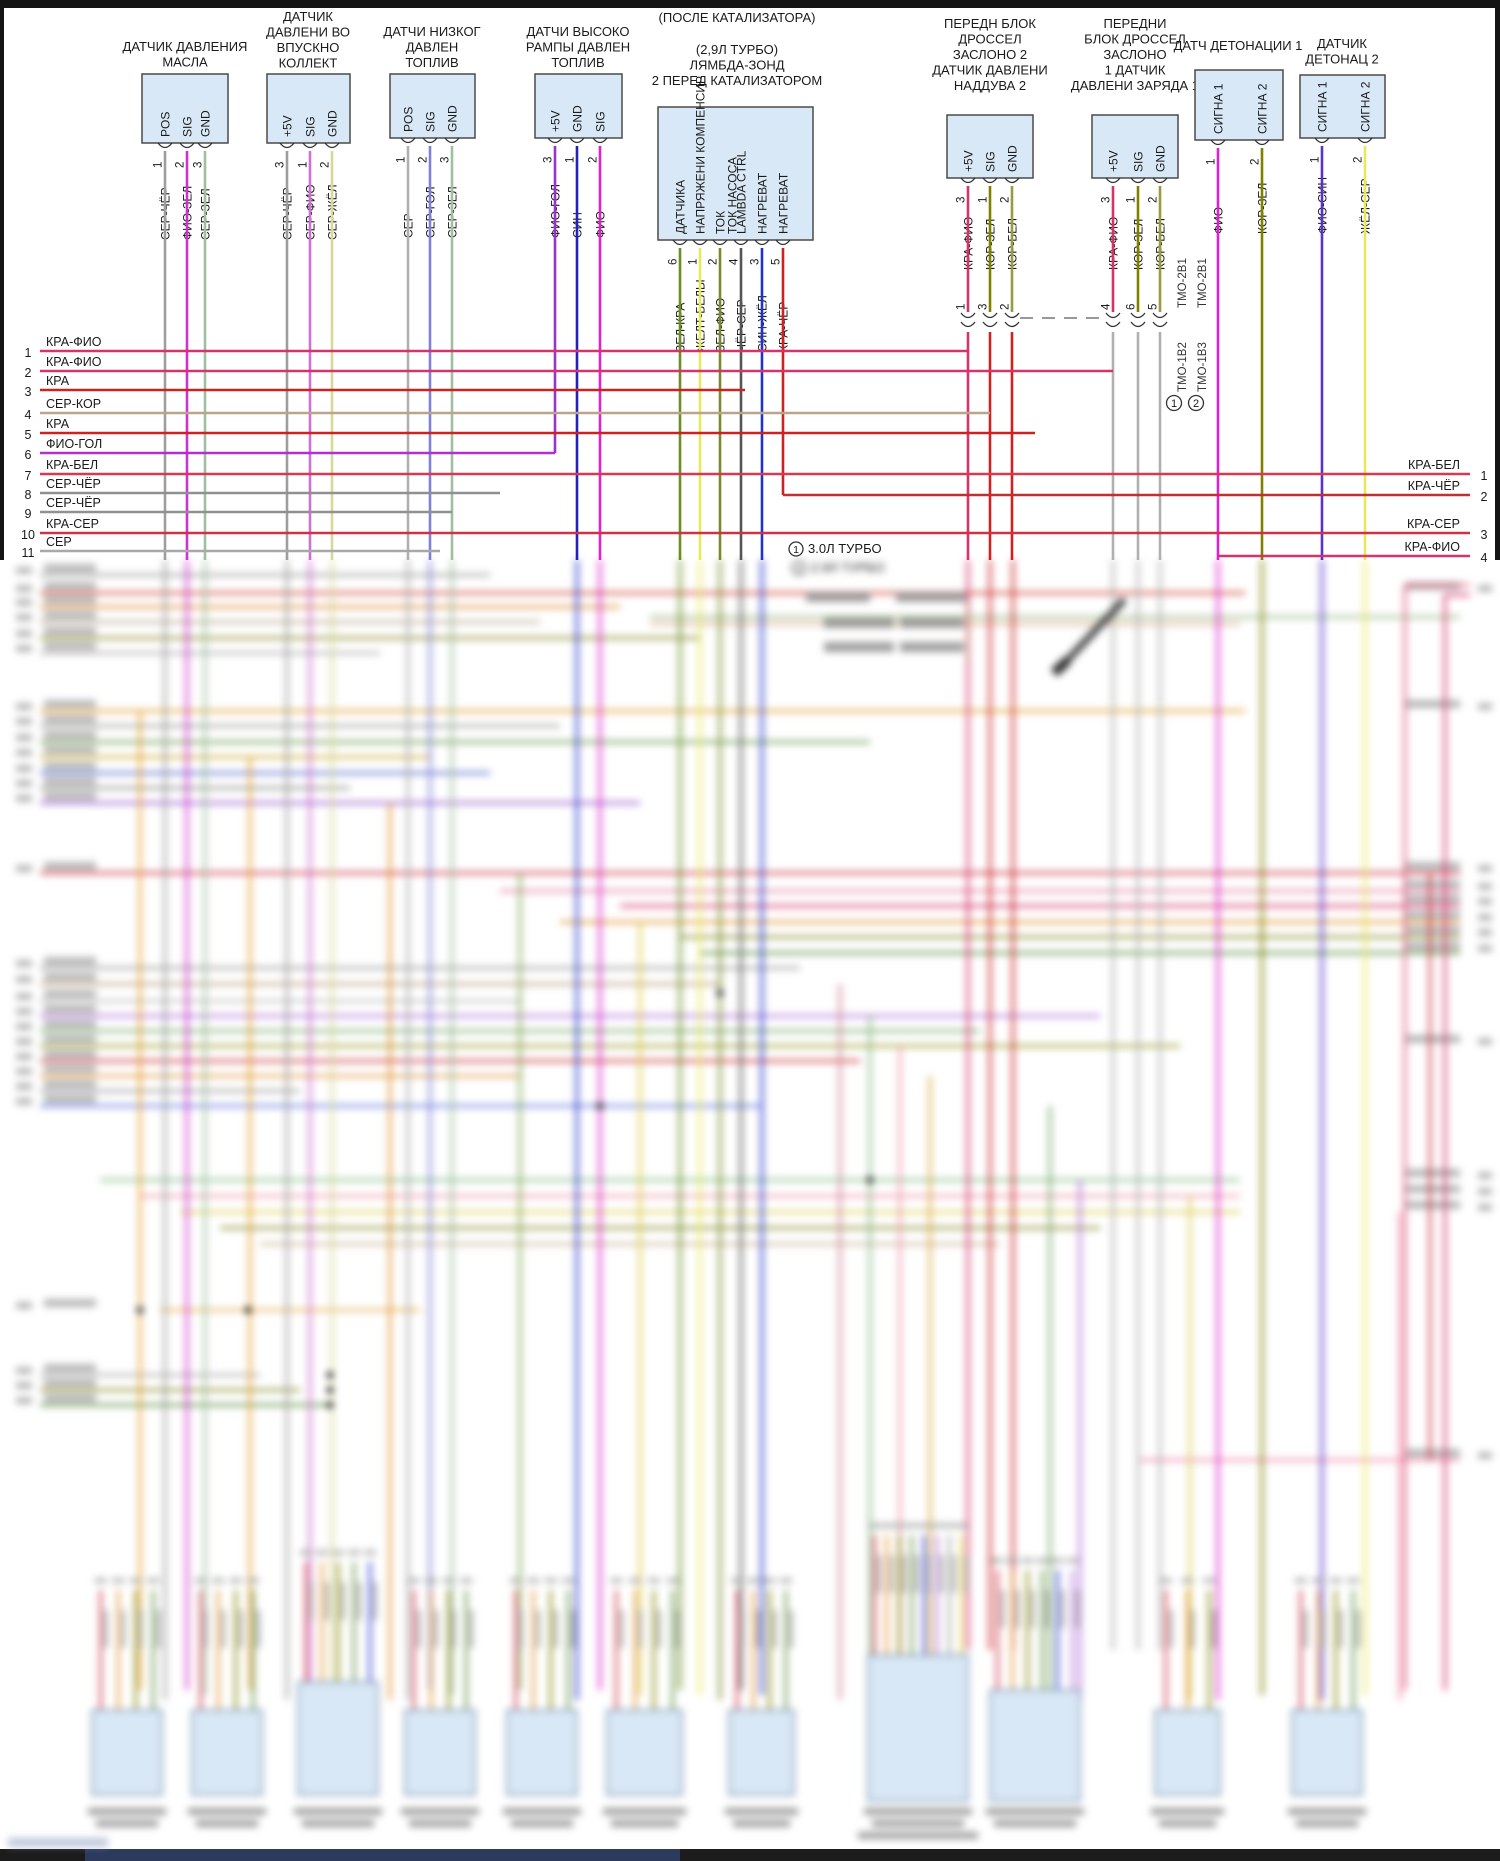 The width and height of the screenshot is (1500, 1861). Describe the element at coordinates (281, 165) in the screenshot. I see `pin-number: 3` at that location.